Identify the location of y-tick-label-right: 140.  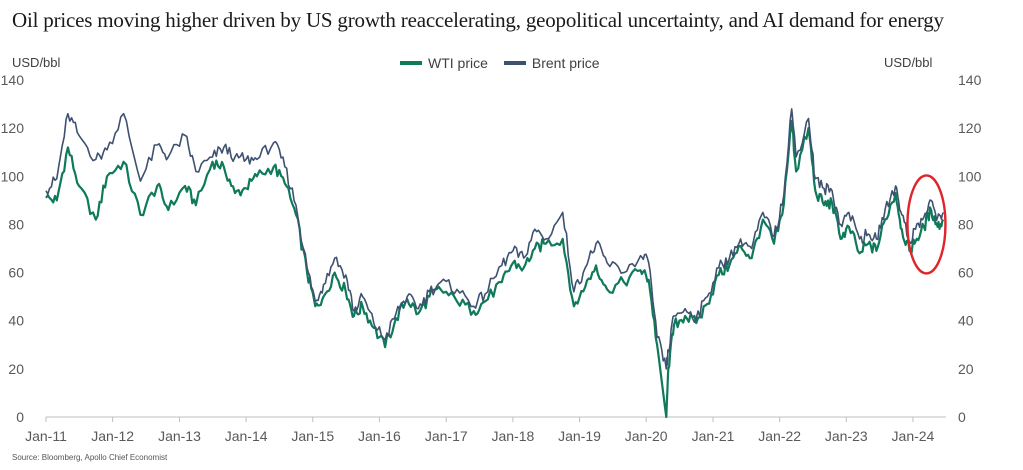
(970, 80).